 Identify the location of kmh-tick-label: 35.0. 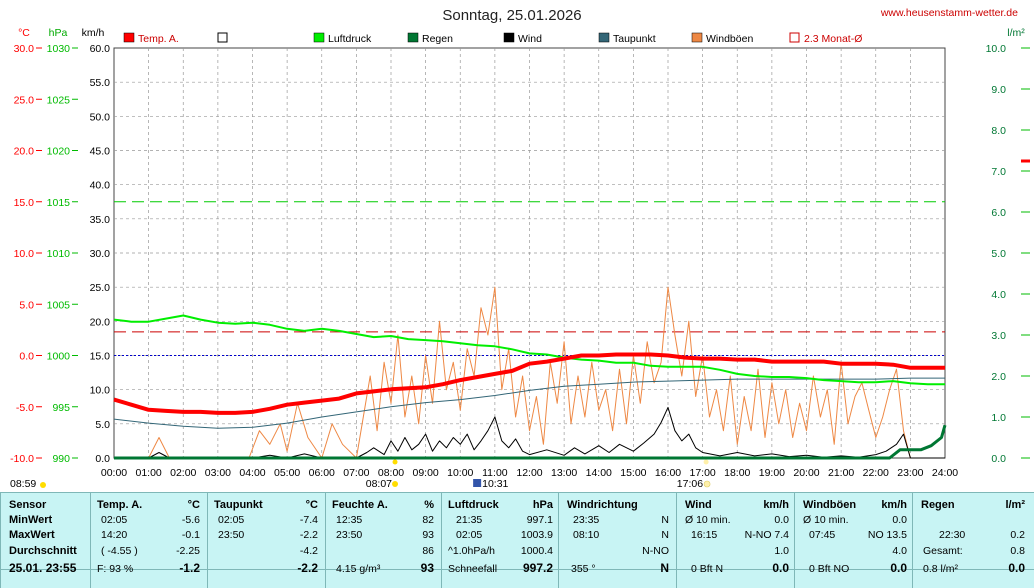
(100, 220).